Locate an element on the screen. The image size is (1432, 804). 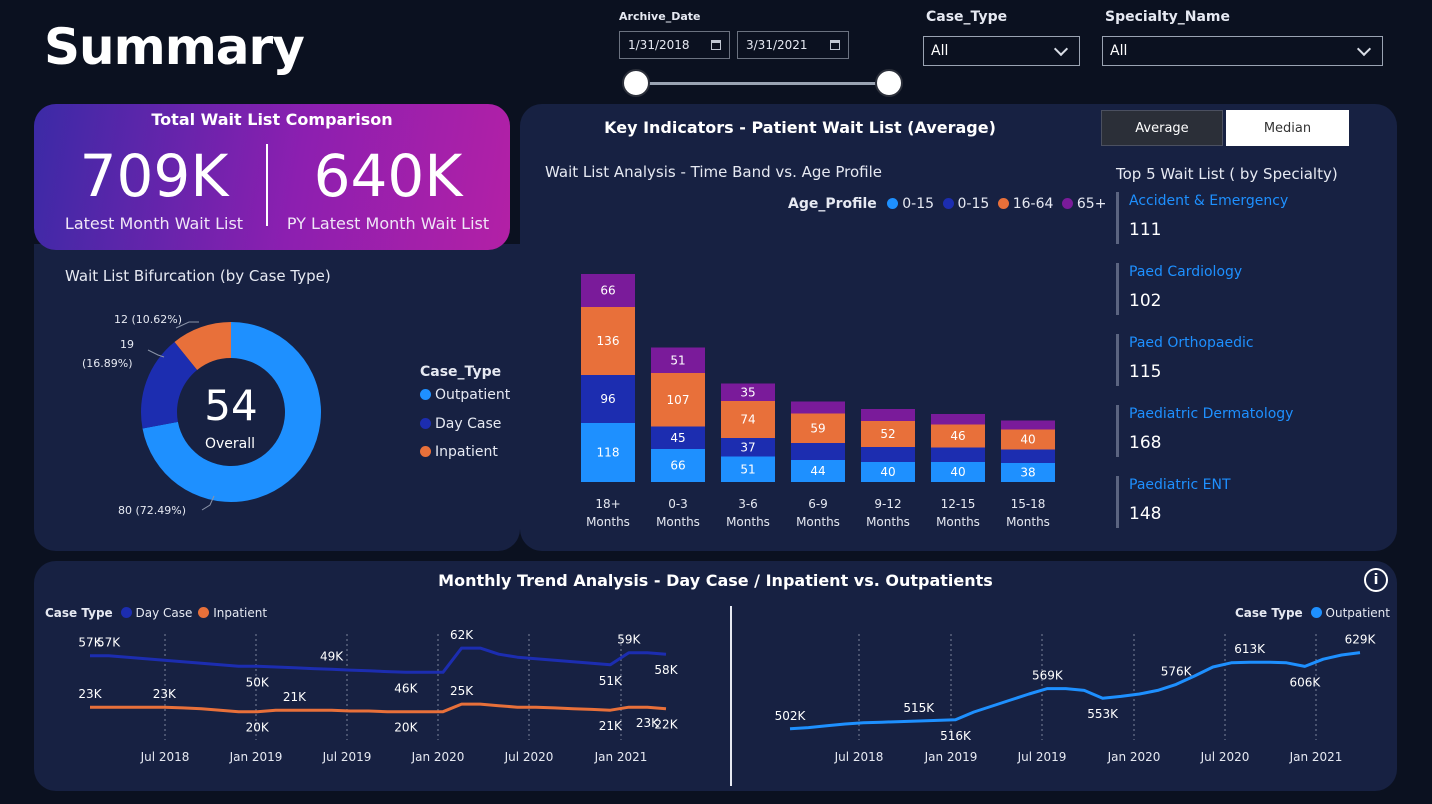
donut-legend-outpatient: Outpatient is located at coordinates (465, 395).